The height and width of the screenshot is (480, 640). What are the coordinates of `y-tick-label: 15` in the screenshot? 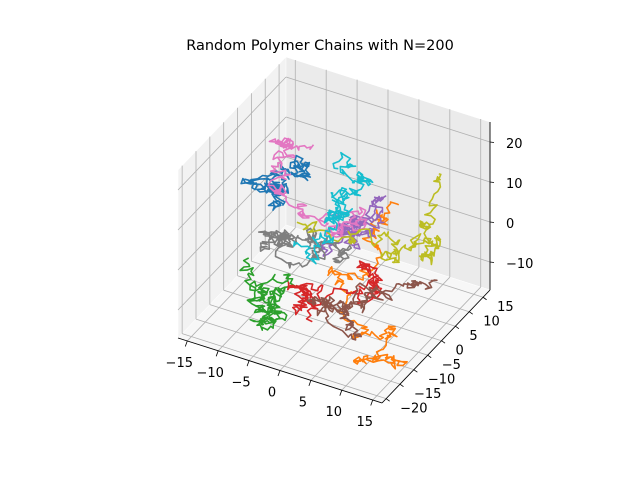 It's located at (505, 307).